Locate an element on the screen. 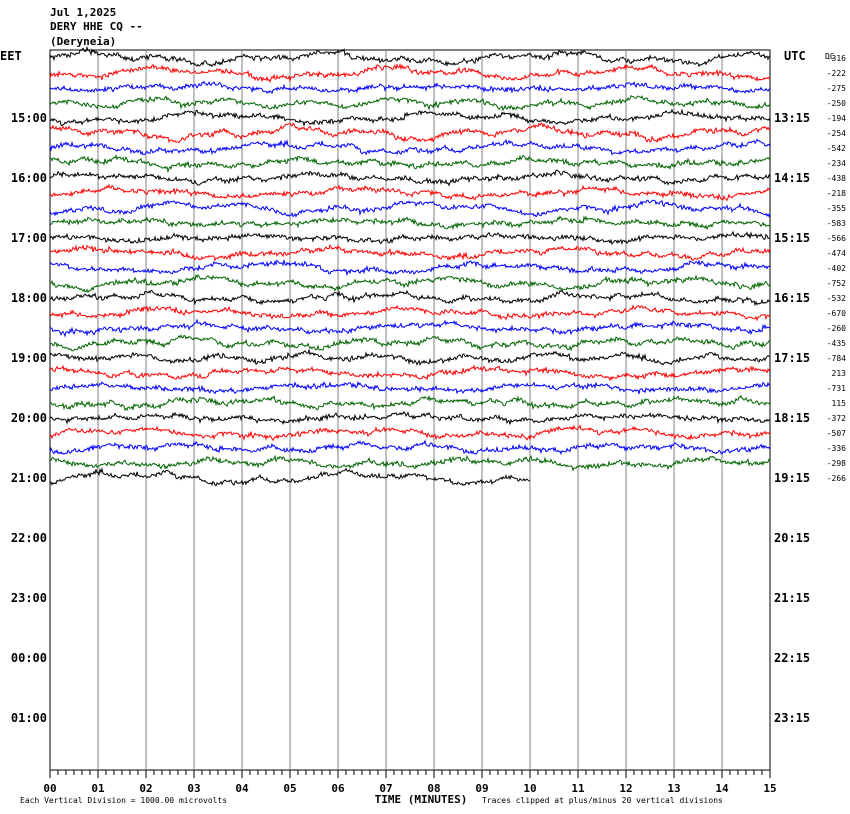  left-hour-label: 00:00 is located at coordinates (29, 658).